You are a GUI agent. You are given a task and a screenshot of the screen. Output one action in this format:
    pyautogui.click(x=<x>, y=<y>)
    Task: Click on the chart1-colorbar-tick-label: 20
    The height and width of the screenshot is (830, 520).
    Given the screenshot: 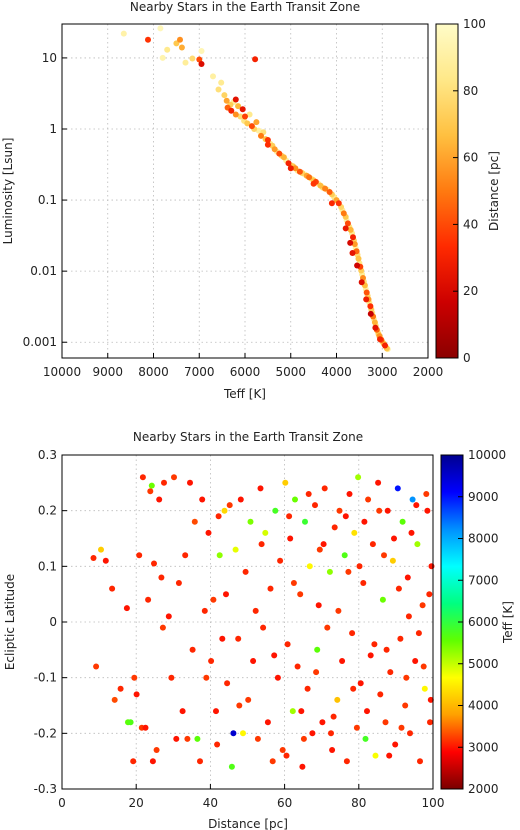 What is the action you would take?
    pyautogui.click(x=470, y=291)
    